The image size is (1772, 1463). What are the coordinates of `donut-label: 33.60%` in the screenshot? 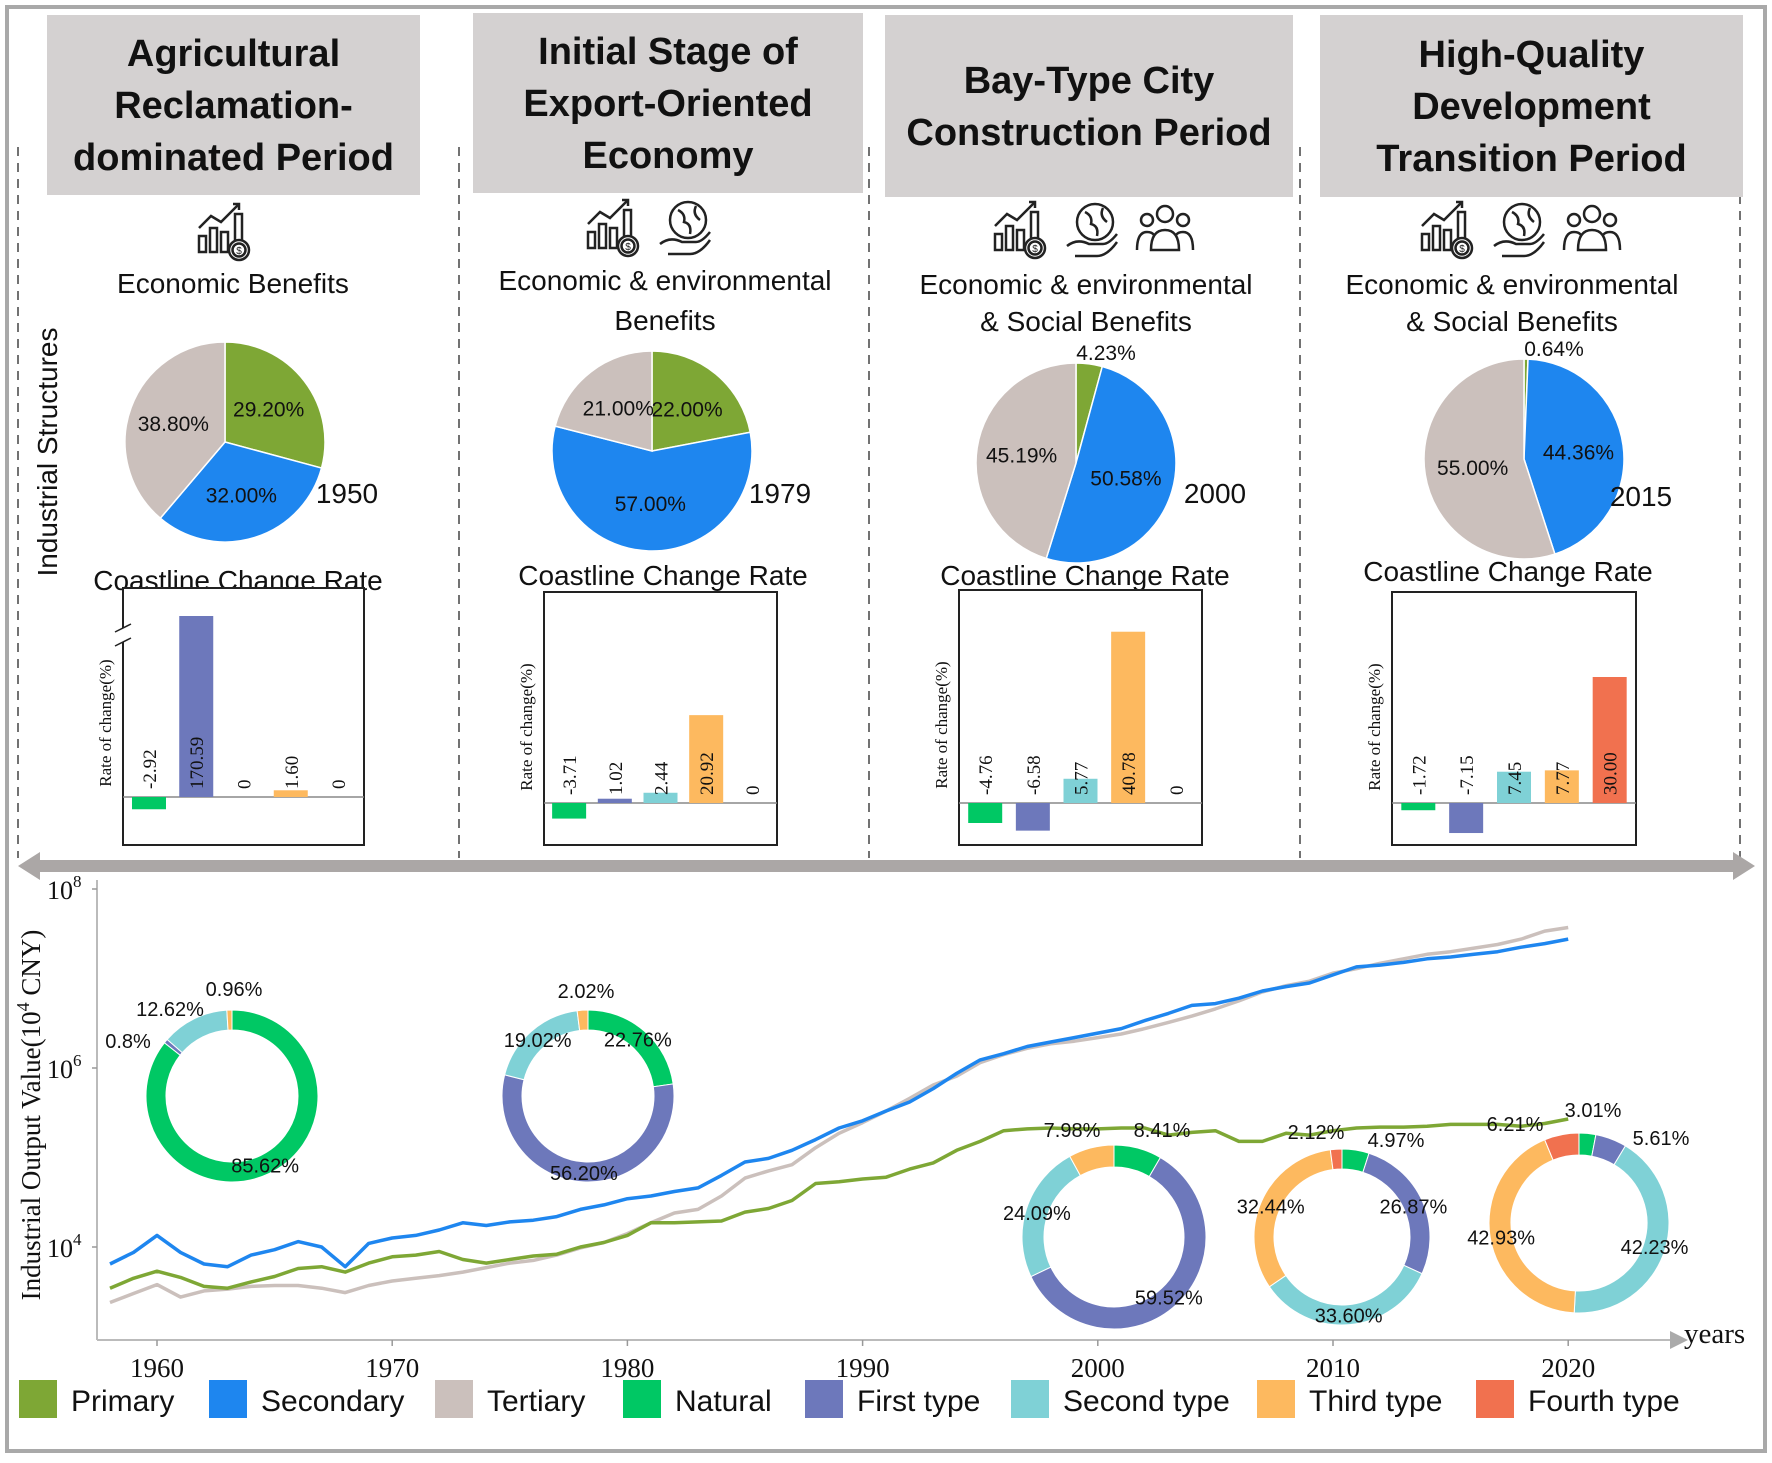 It's located at (1349, 1317).